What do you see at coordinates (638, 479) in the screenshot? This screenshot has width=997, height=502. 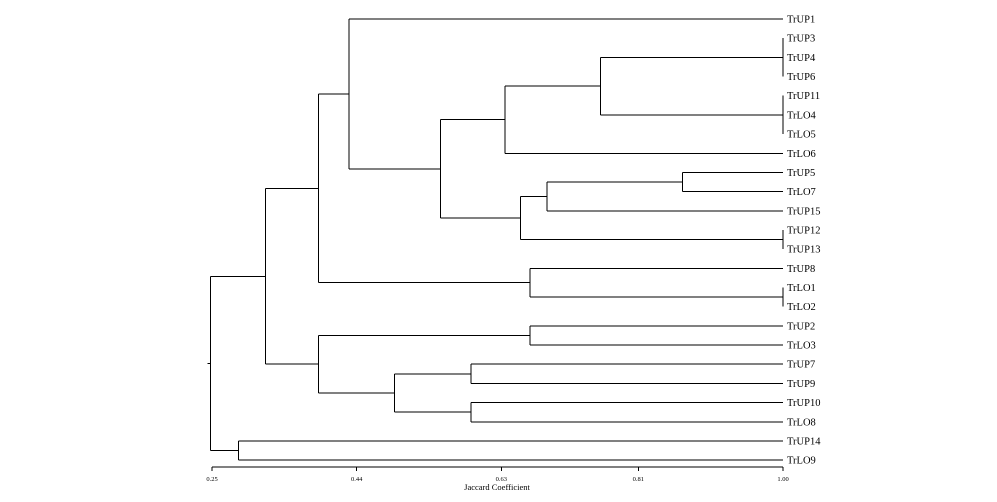 I see `tick-label: 0.81` at bounding box center [638, 479].